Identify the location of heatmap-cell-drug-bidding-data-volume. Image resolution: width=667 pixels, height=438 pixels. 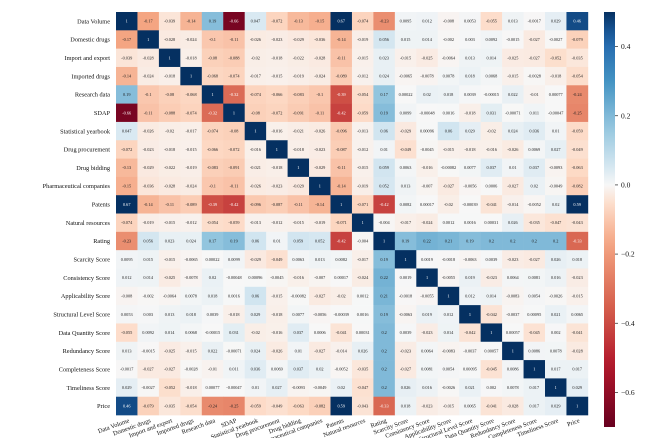
(127, 168).